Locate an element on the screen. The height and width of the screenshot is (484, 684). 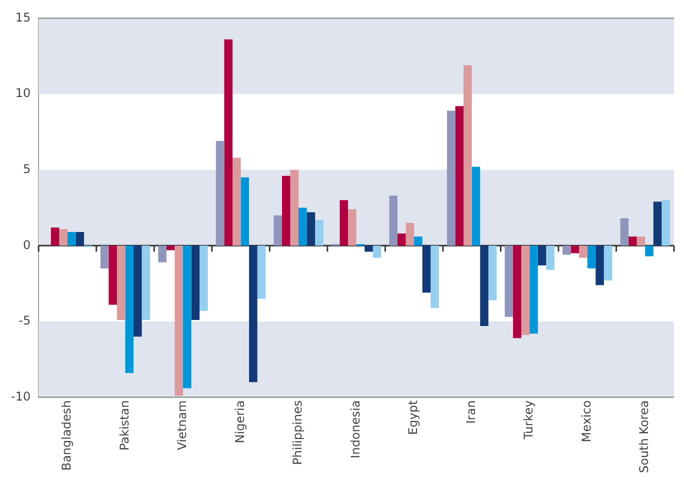
y-tick-label: 15 is located at coordinates (23, 17).